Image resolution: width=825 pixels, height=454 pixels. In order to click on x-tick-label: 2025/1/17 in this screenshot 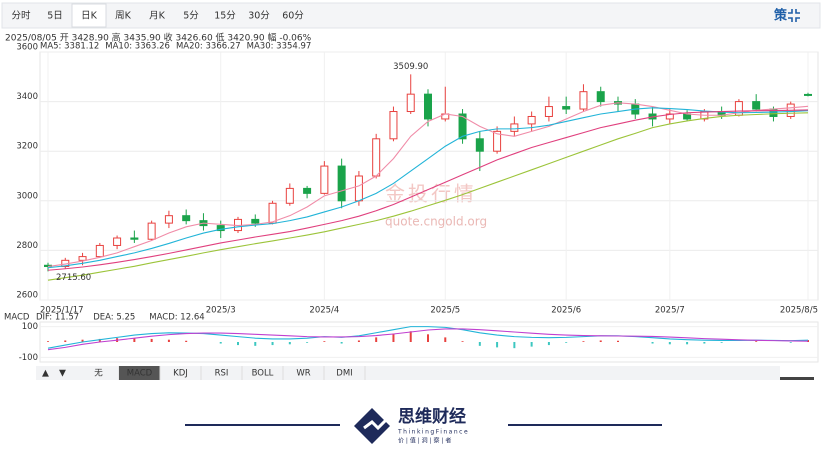, I will do `click(62, 311)`.